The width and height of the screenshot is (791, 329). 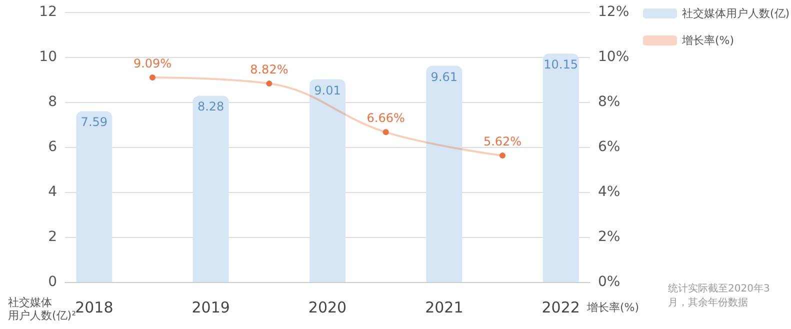 I want to click on data-label: 7.59, so click(x=94, y=122).